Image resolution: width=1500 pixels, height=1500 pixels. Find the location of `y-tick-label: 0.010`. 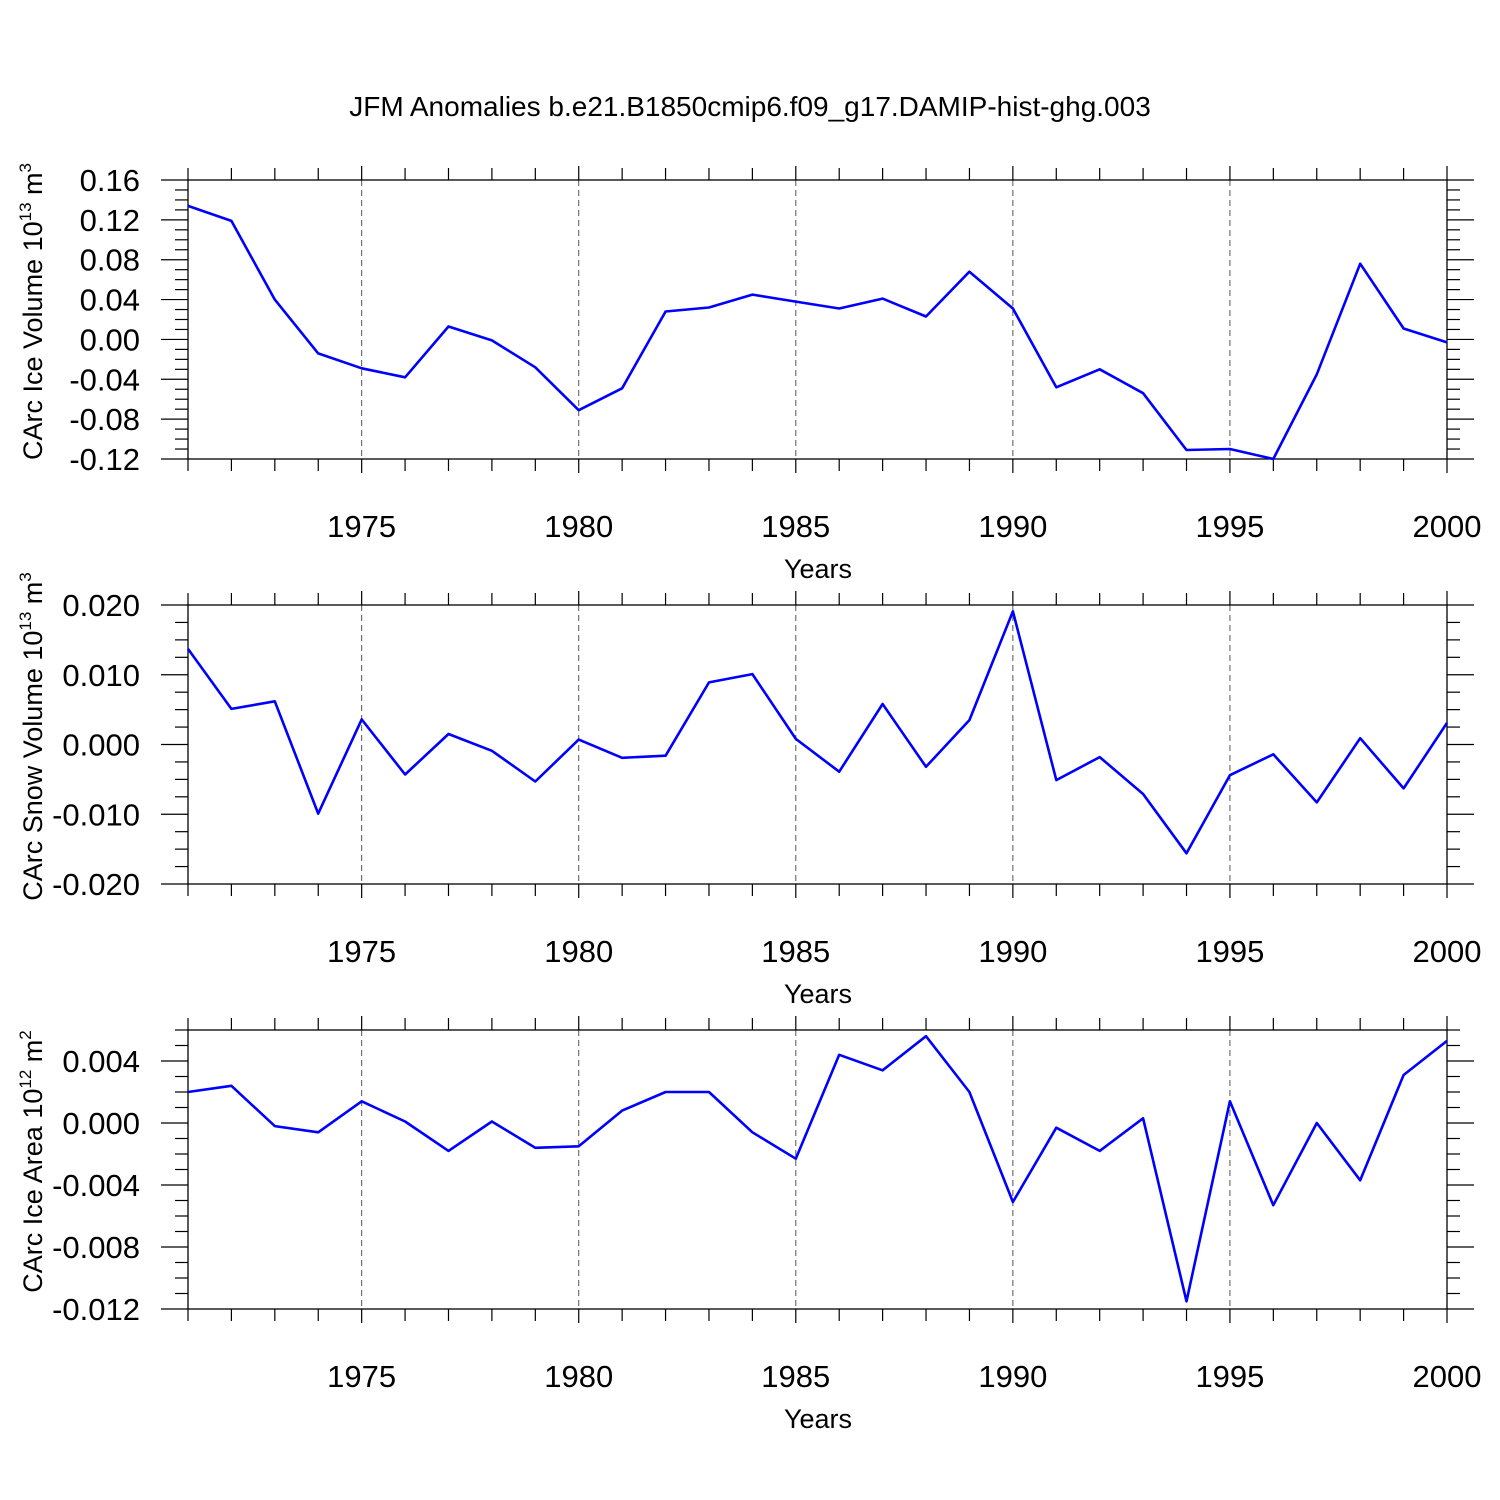

y-tick-label: 0.010 is located at coordinates (101, 675).